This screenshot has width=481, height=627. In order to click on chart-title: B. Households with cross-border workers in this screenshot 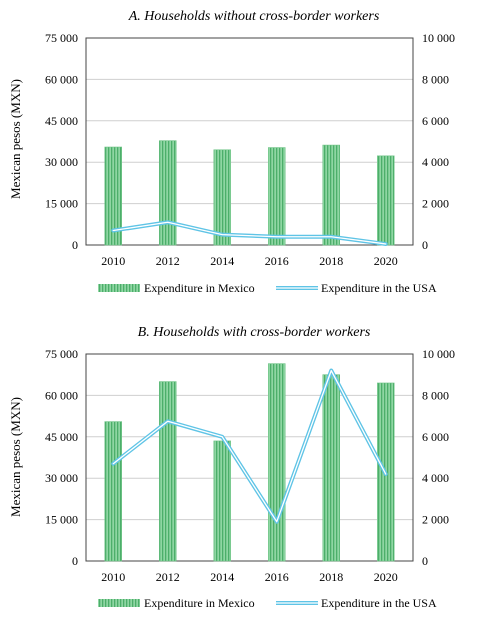, I will do `click(254, 332)`.